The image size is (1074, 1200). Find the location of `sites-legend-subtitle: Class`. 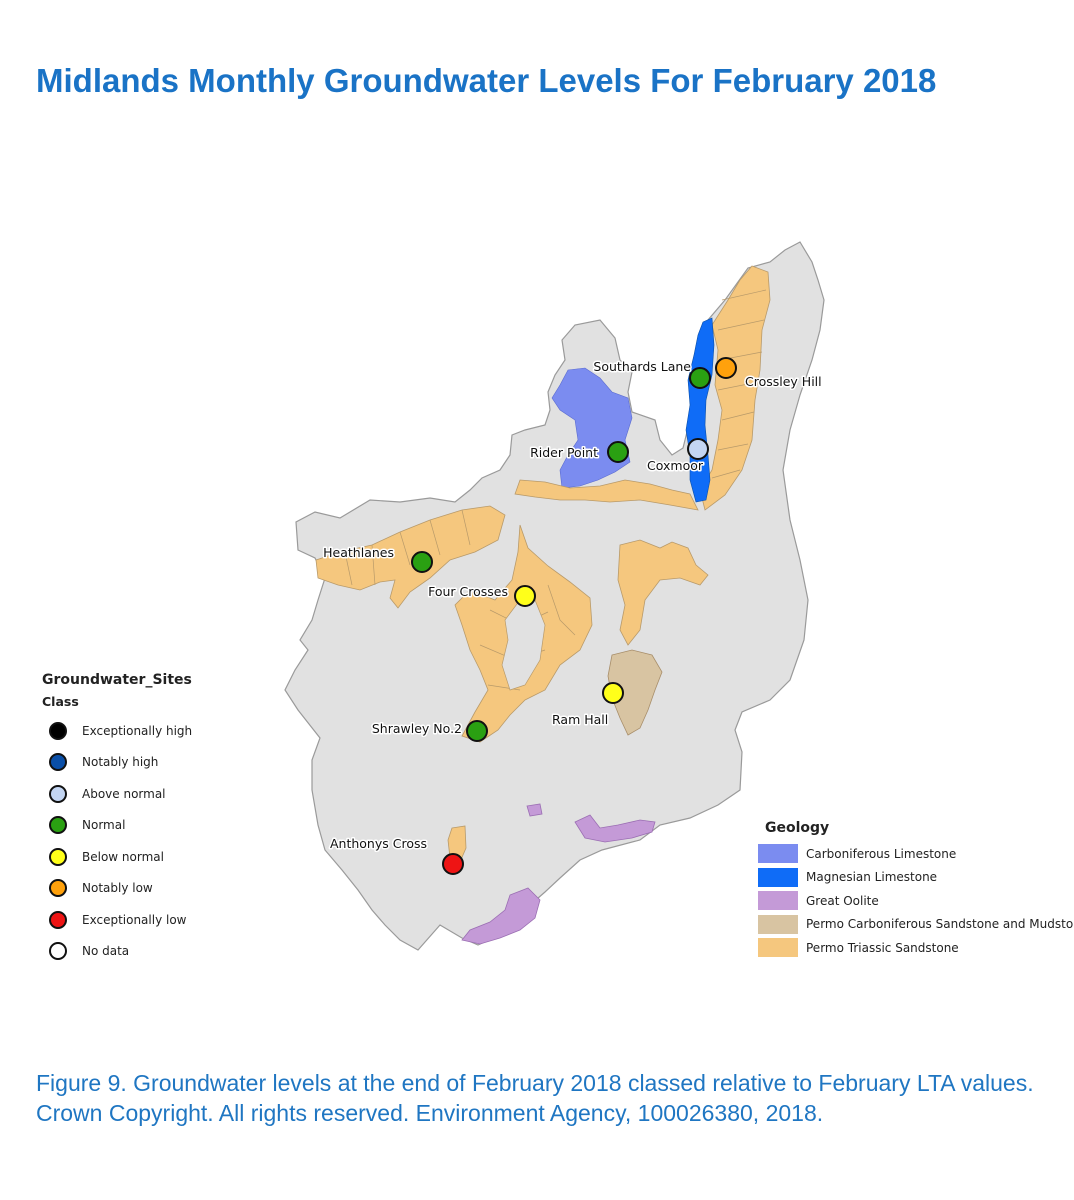

sites-legend-subtitle: Class is located at coordinates (60, 701).